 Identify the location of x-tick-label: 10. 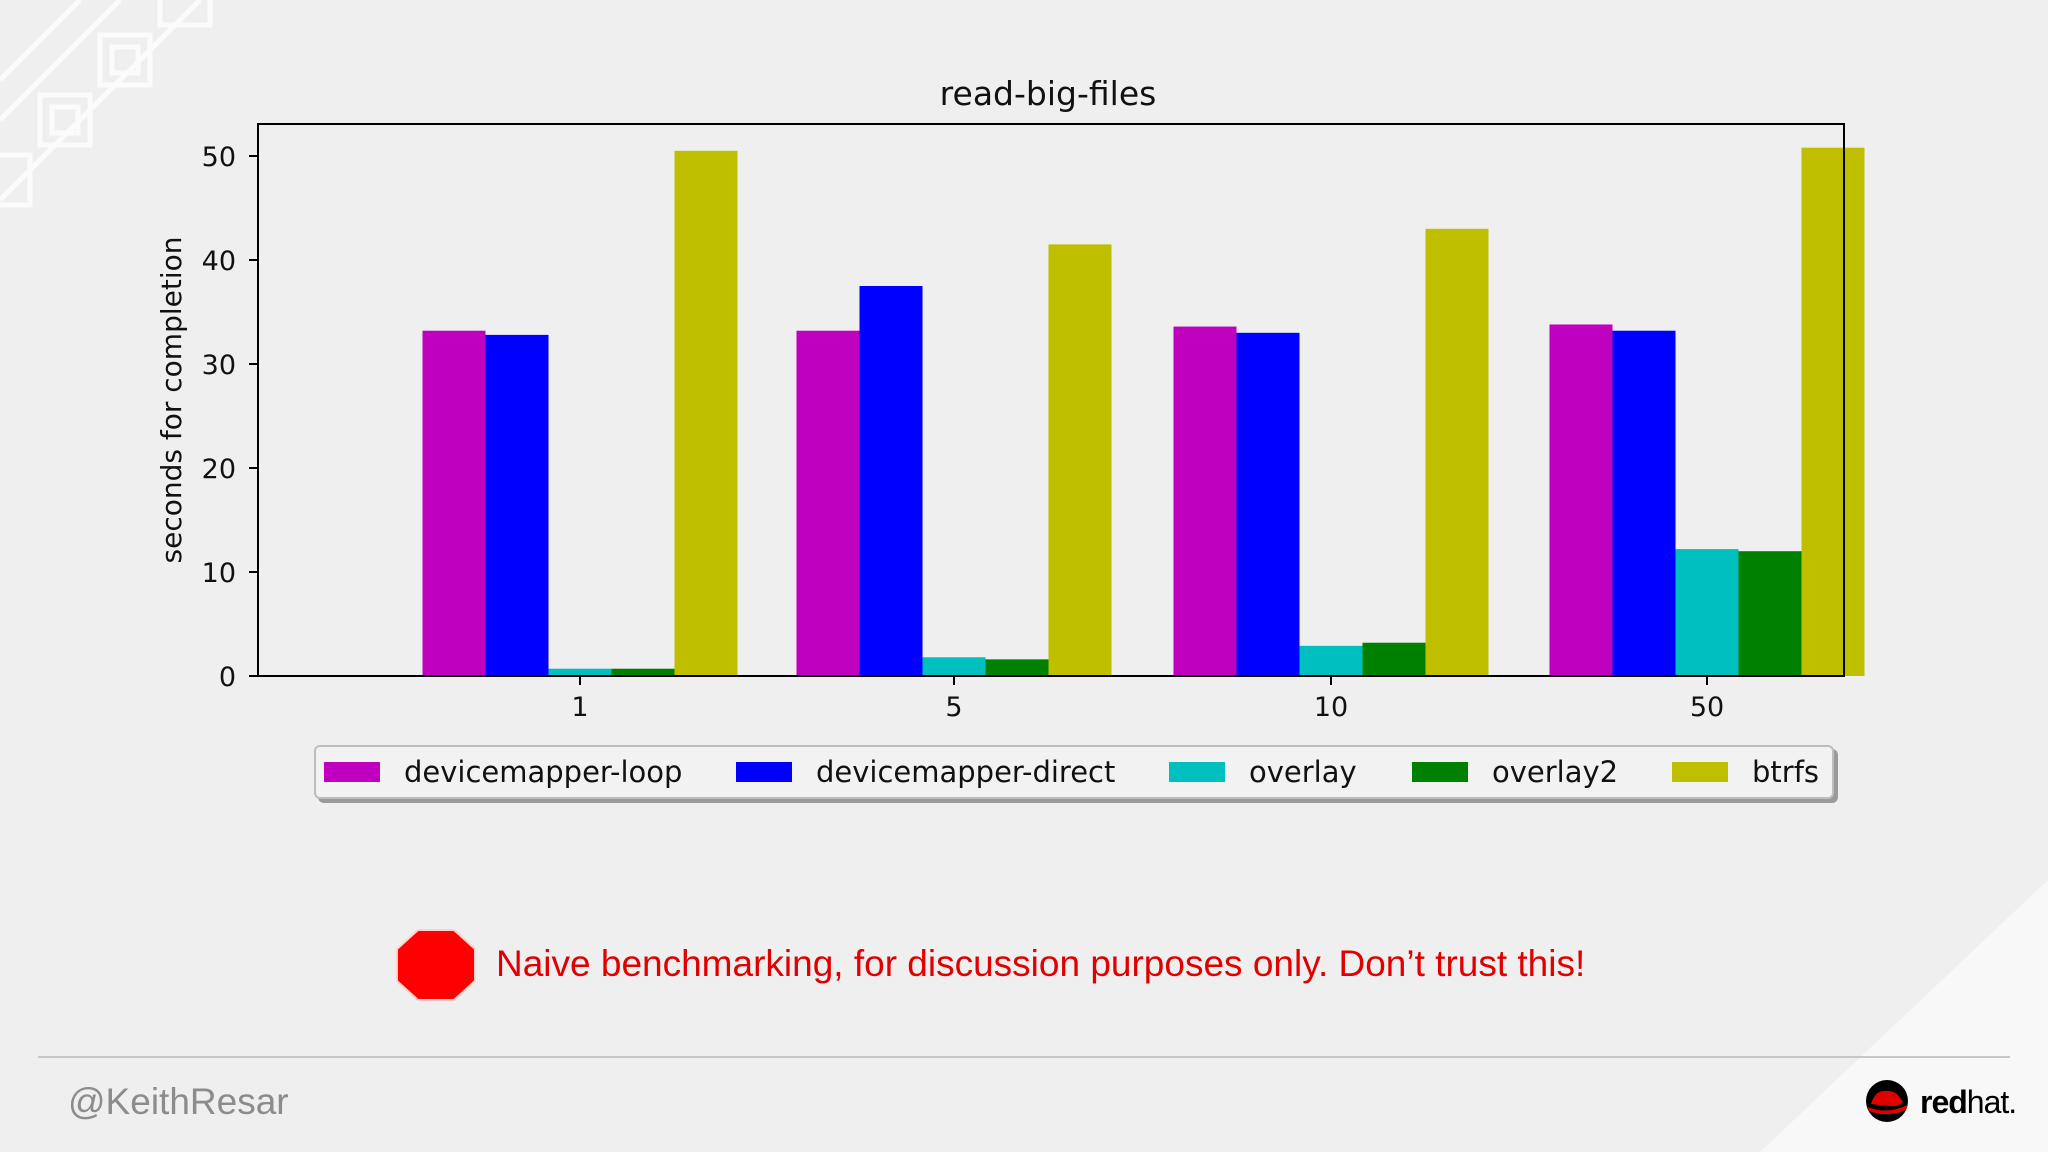
(1331, 707).